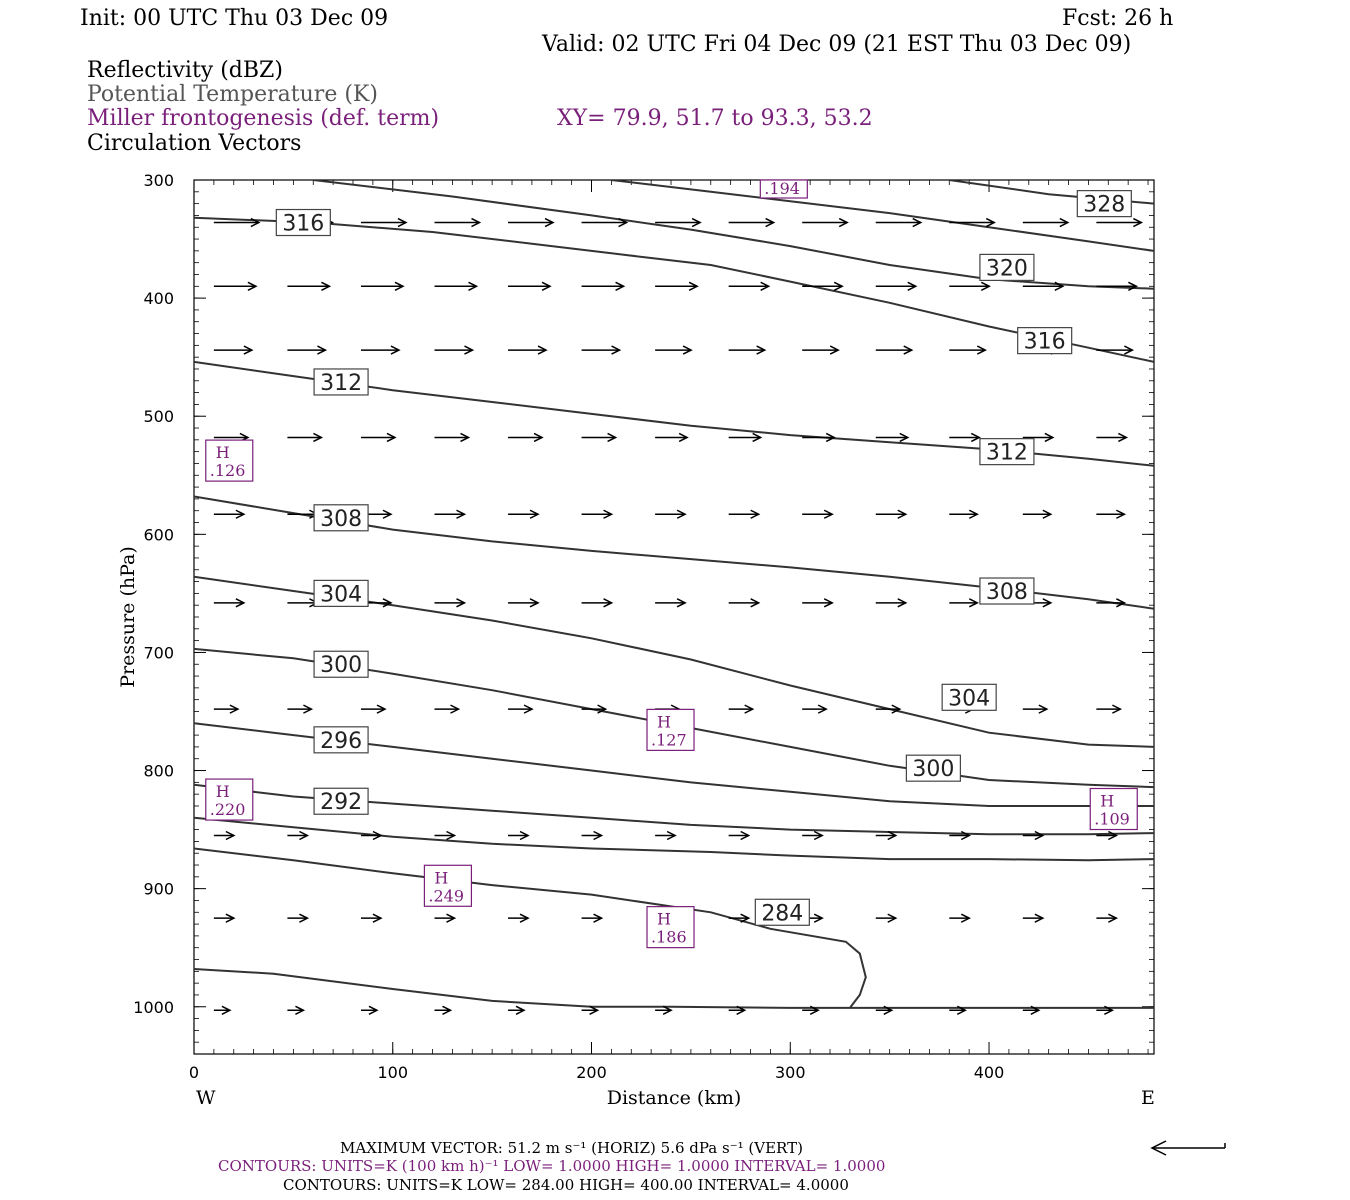  I want to click on field-reflectivity: Reflectivity (dBZ), so click(185, 70).